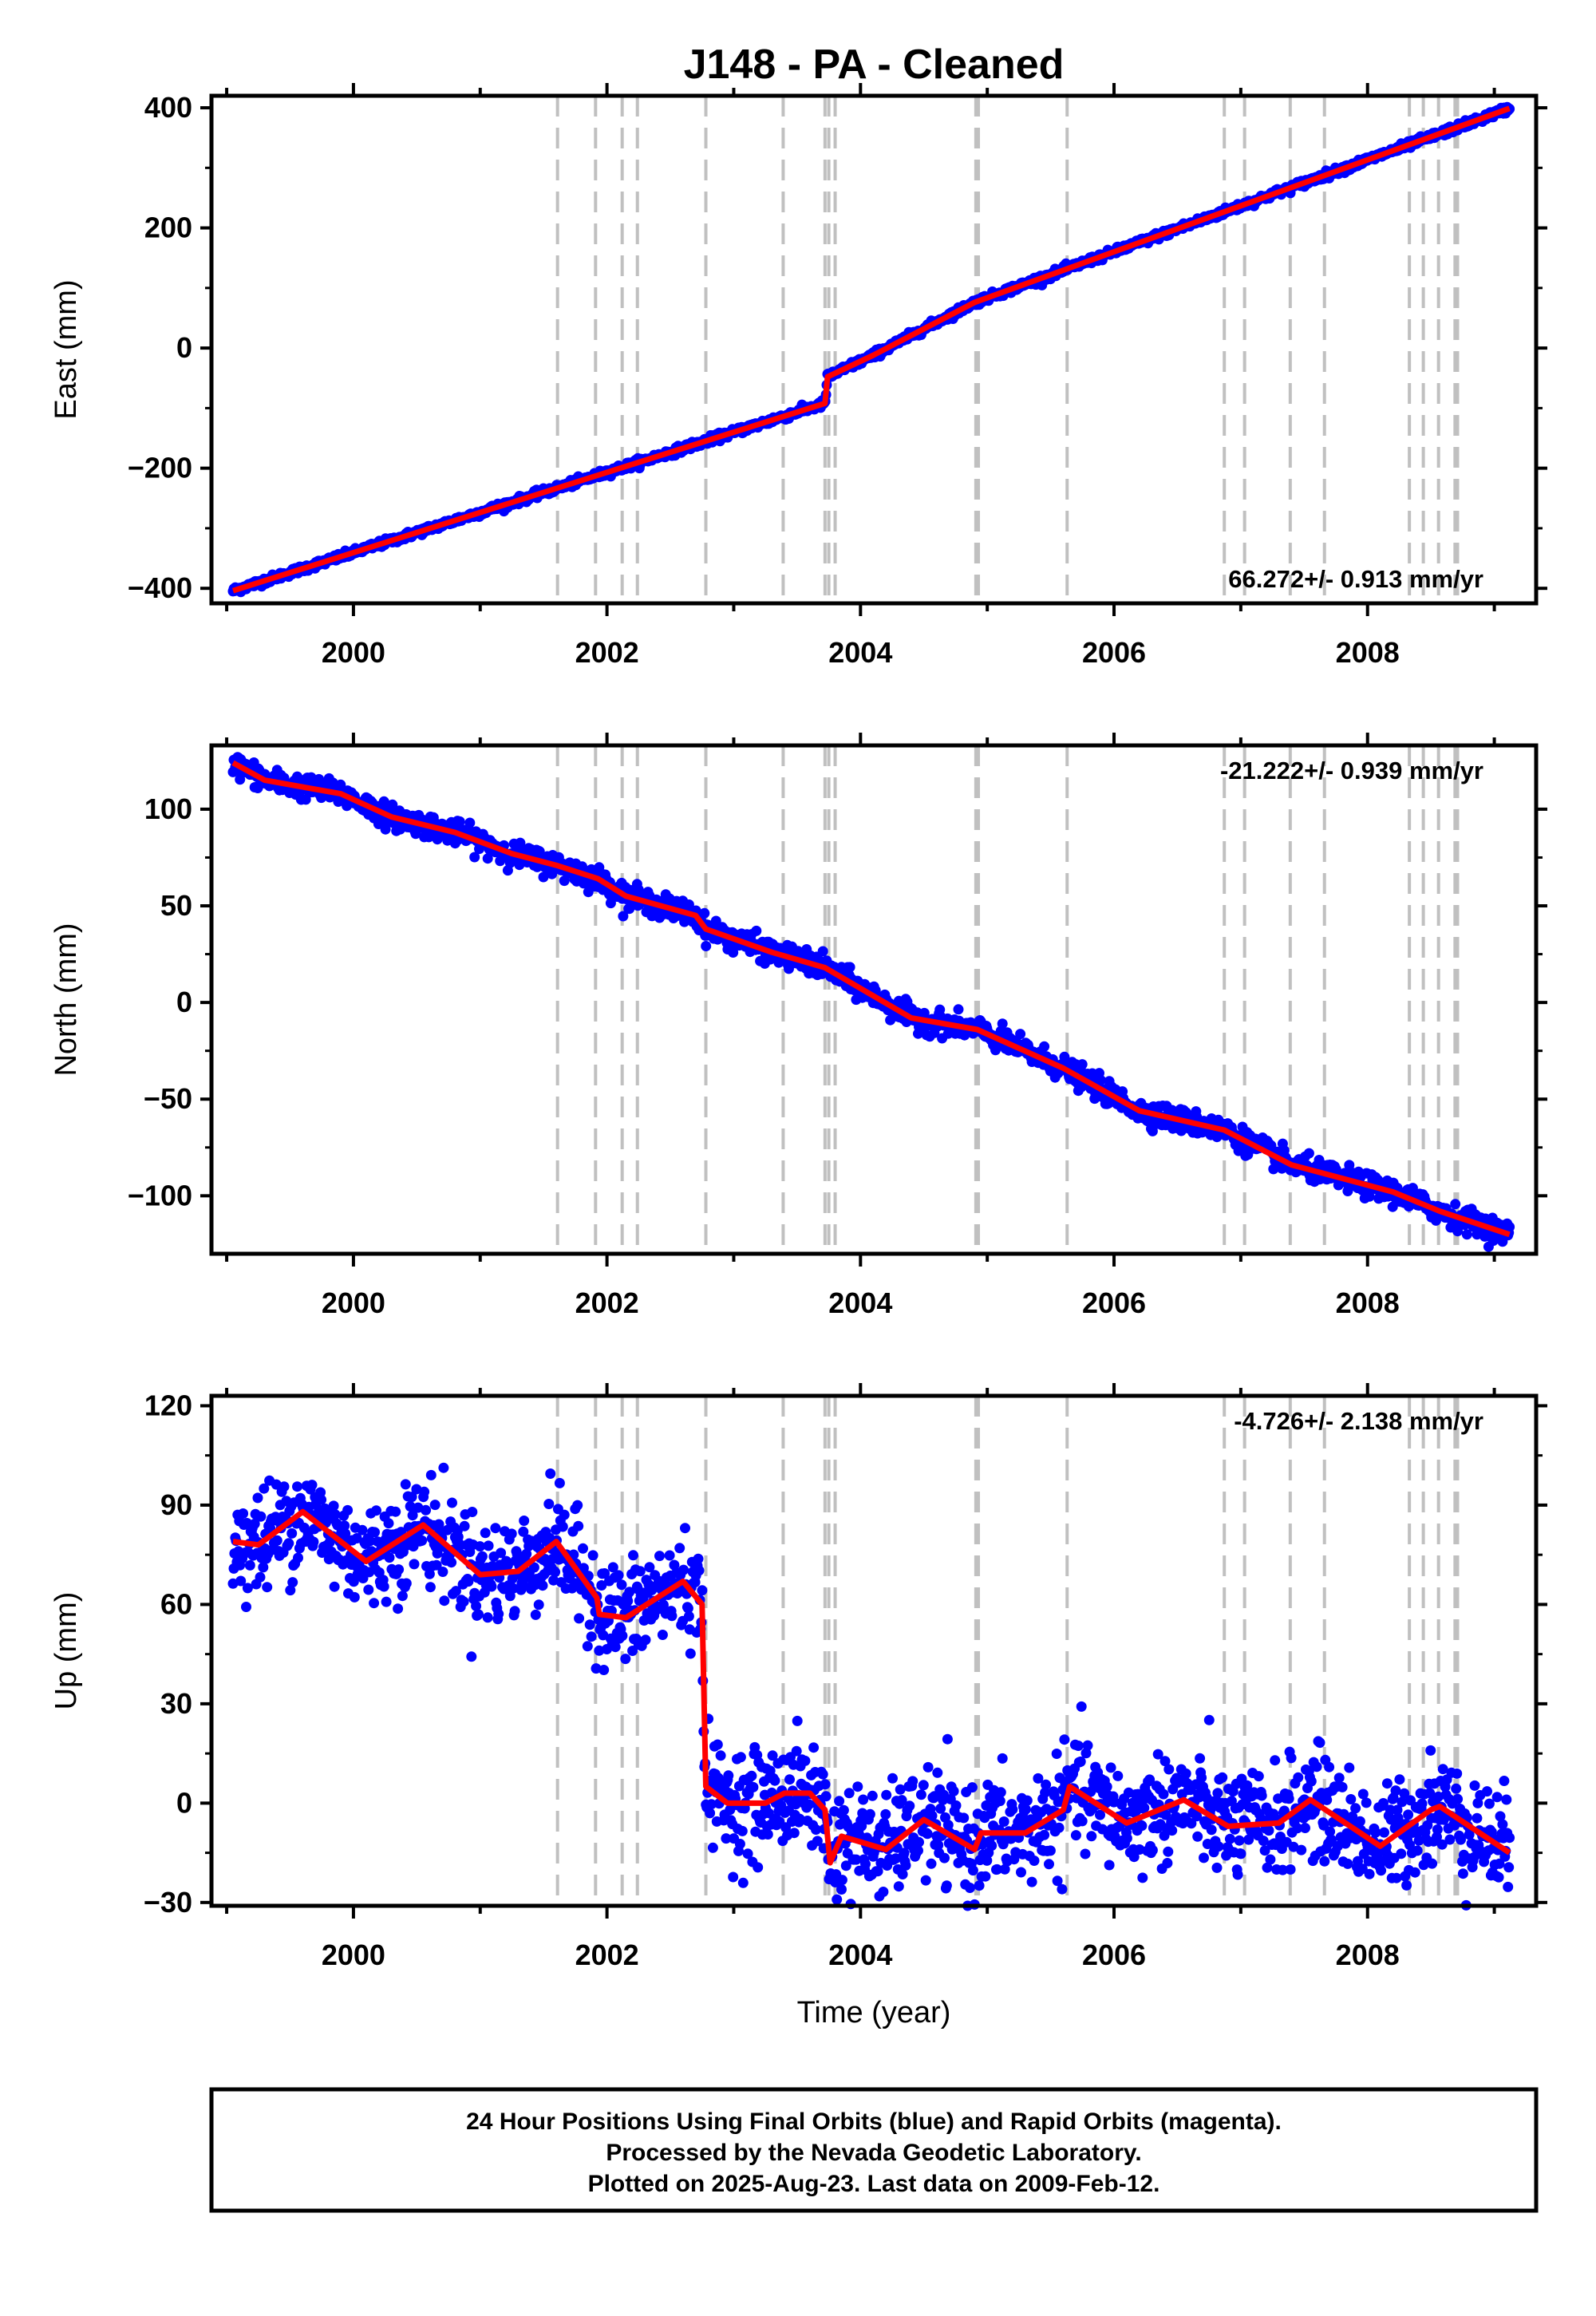 This screenshot has width=1596, height=2316. Describe the element at coordinates (353, 652) in the screenshot. I see `x-tick-label: 2000` at that location.